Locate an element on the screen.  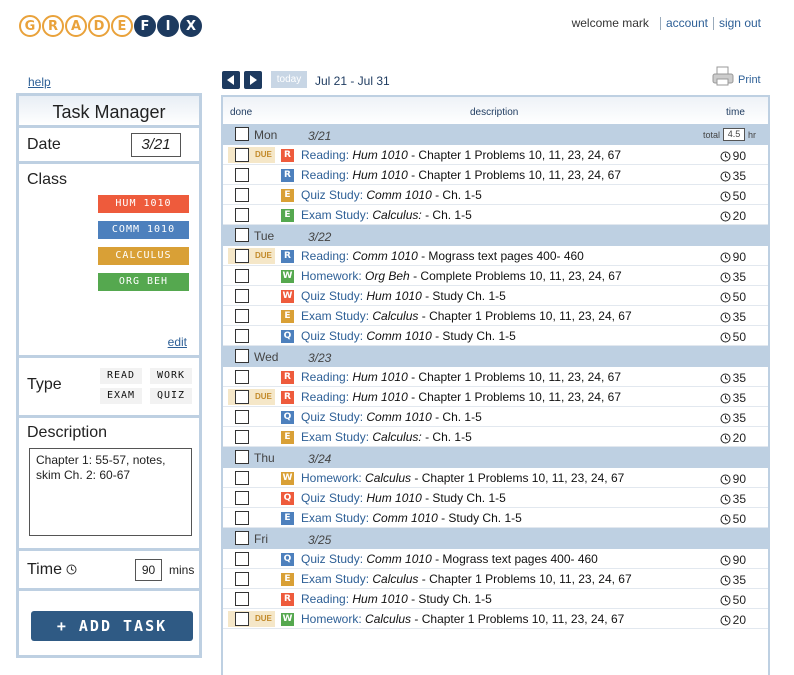
time-input: 90 is located at coordinates (148, 570).